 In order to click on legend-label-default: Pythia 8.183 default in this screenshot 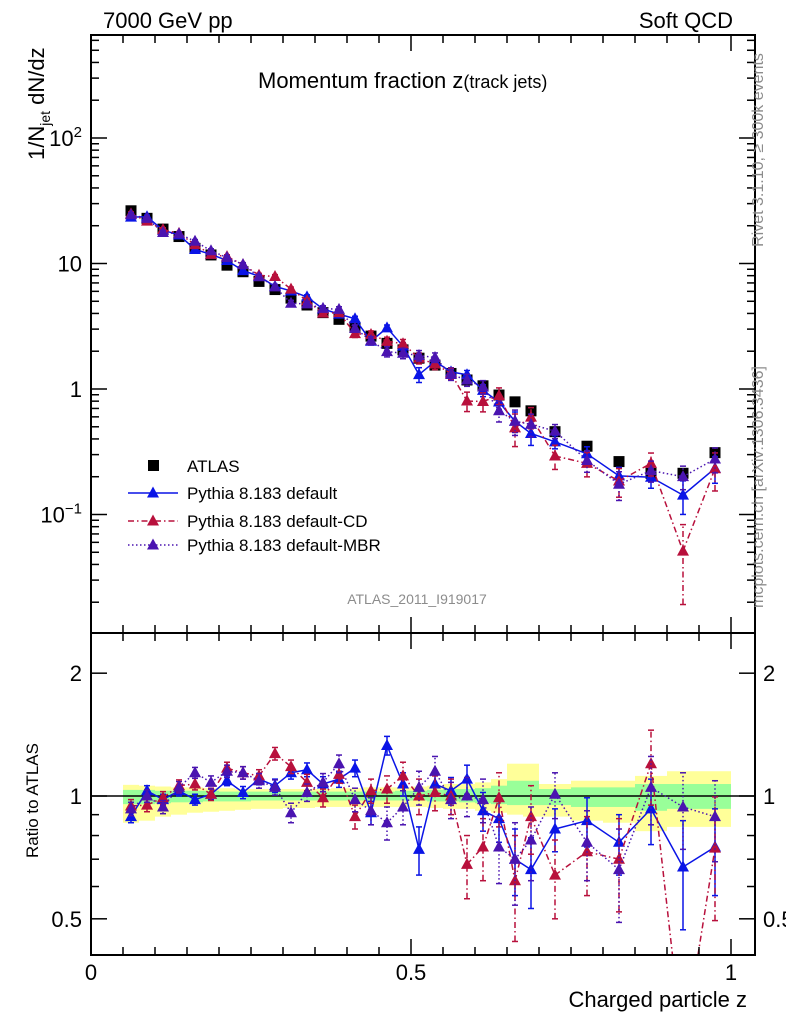, I will do `click(262, 493)`.